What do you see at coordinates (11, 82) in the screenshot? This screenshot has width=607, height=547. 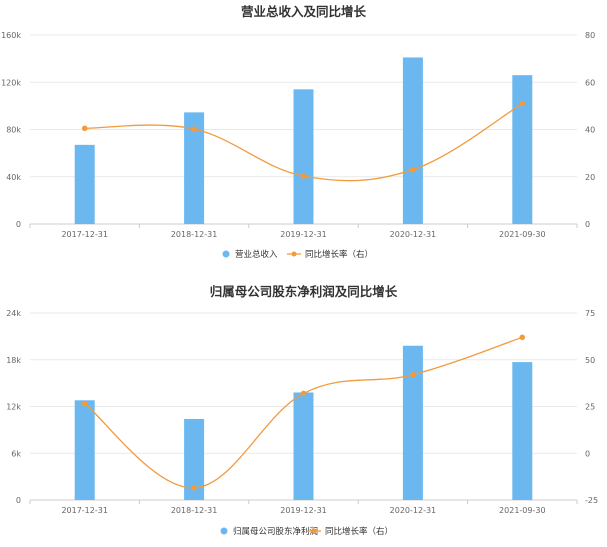 I see `y-left-tick-label: 120k` at bounding box center [11, 82].